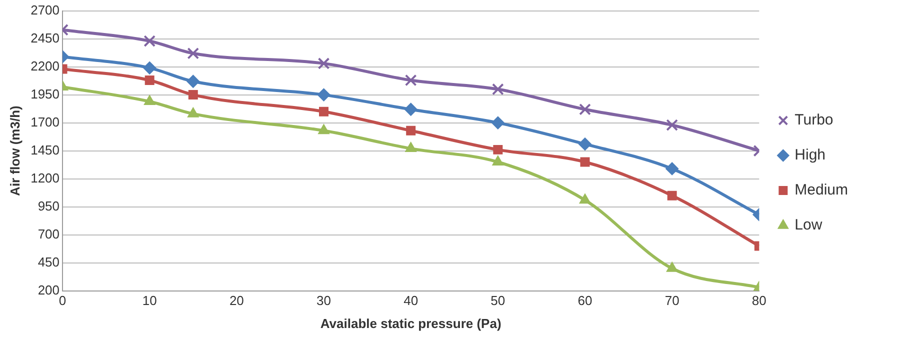 This screenshot has height=340, width=898. What do you see at coordinates (810, 155) in the screenshot?
I see `legend-label: High` at bounding box center [810, 155].